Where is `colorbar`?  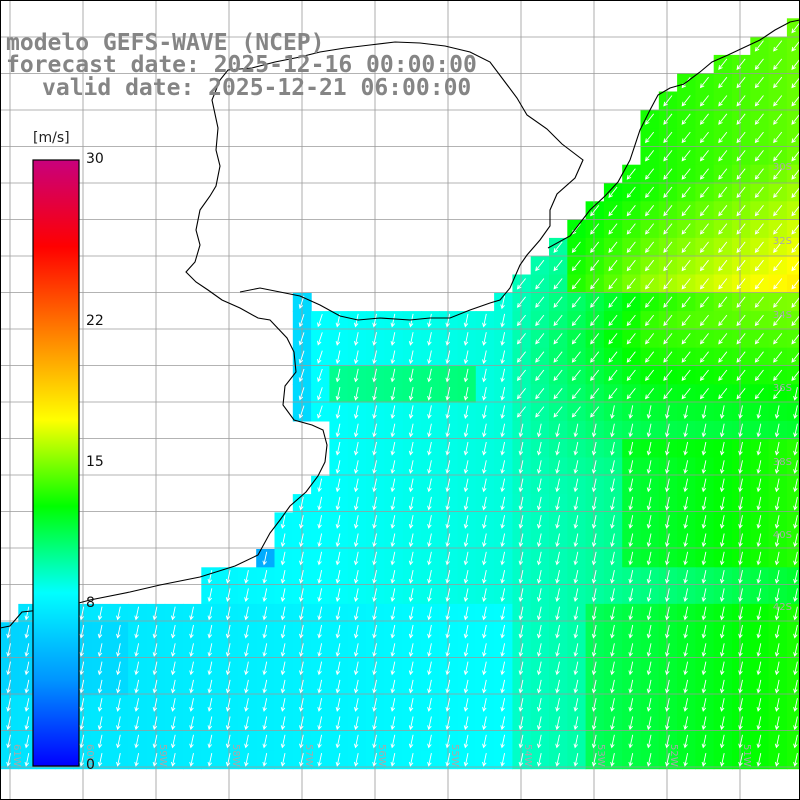 colorbar is located at coordinates (56, 463).